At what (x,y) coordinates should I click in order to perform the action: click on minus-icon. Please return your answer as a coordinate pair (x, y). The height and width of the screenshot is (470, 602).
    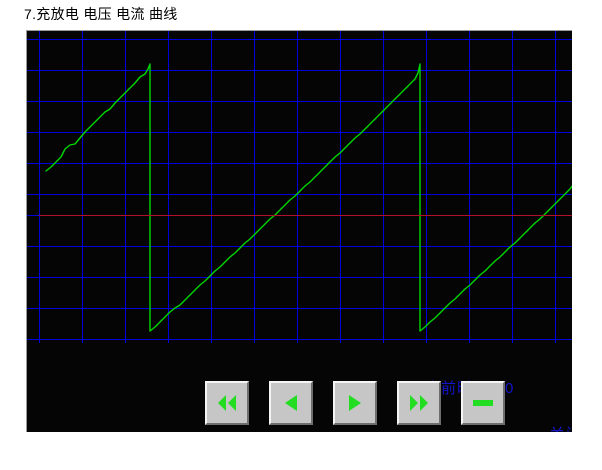
    Looking at the image, I should click on (483, 403).